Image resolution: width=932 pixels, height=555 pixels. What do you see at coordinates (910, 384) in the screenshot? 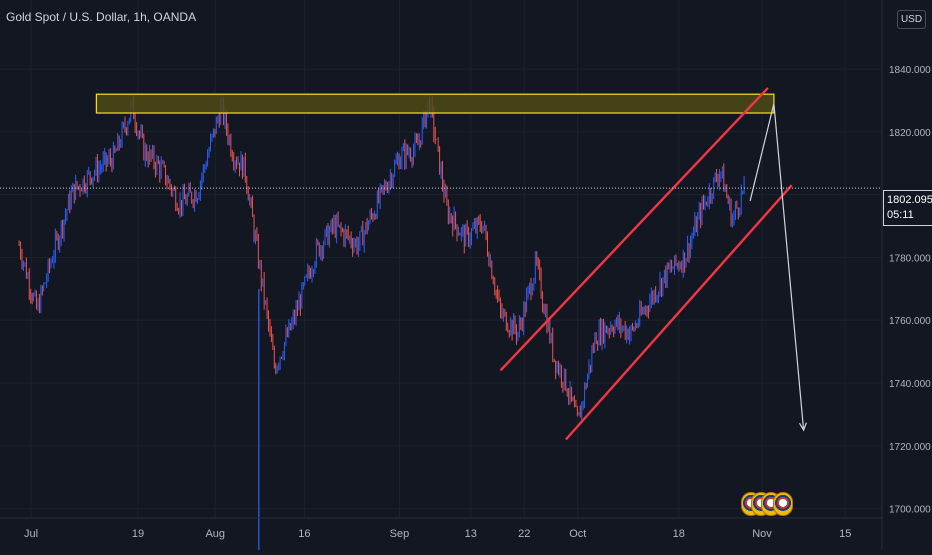
I see `y-tick-label: 1740.000` at bounding box center [910, 384].